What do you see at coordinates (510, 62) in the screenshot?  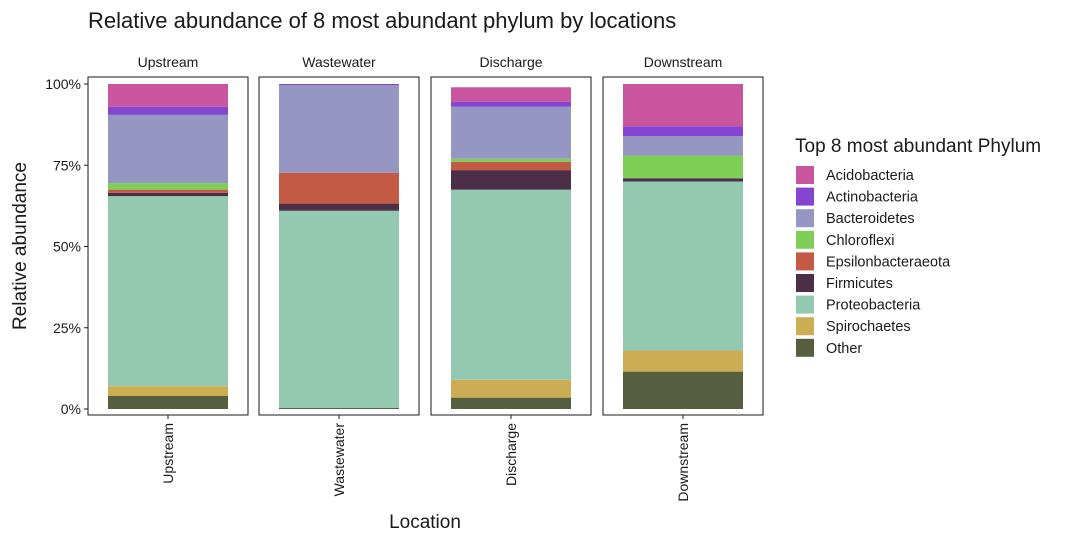 I see `facet-label-discharge: Discharge` at bounding box center [510, 62].